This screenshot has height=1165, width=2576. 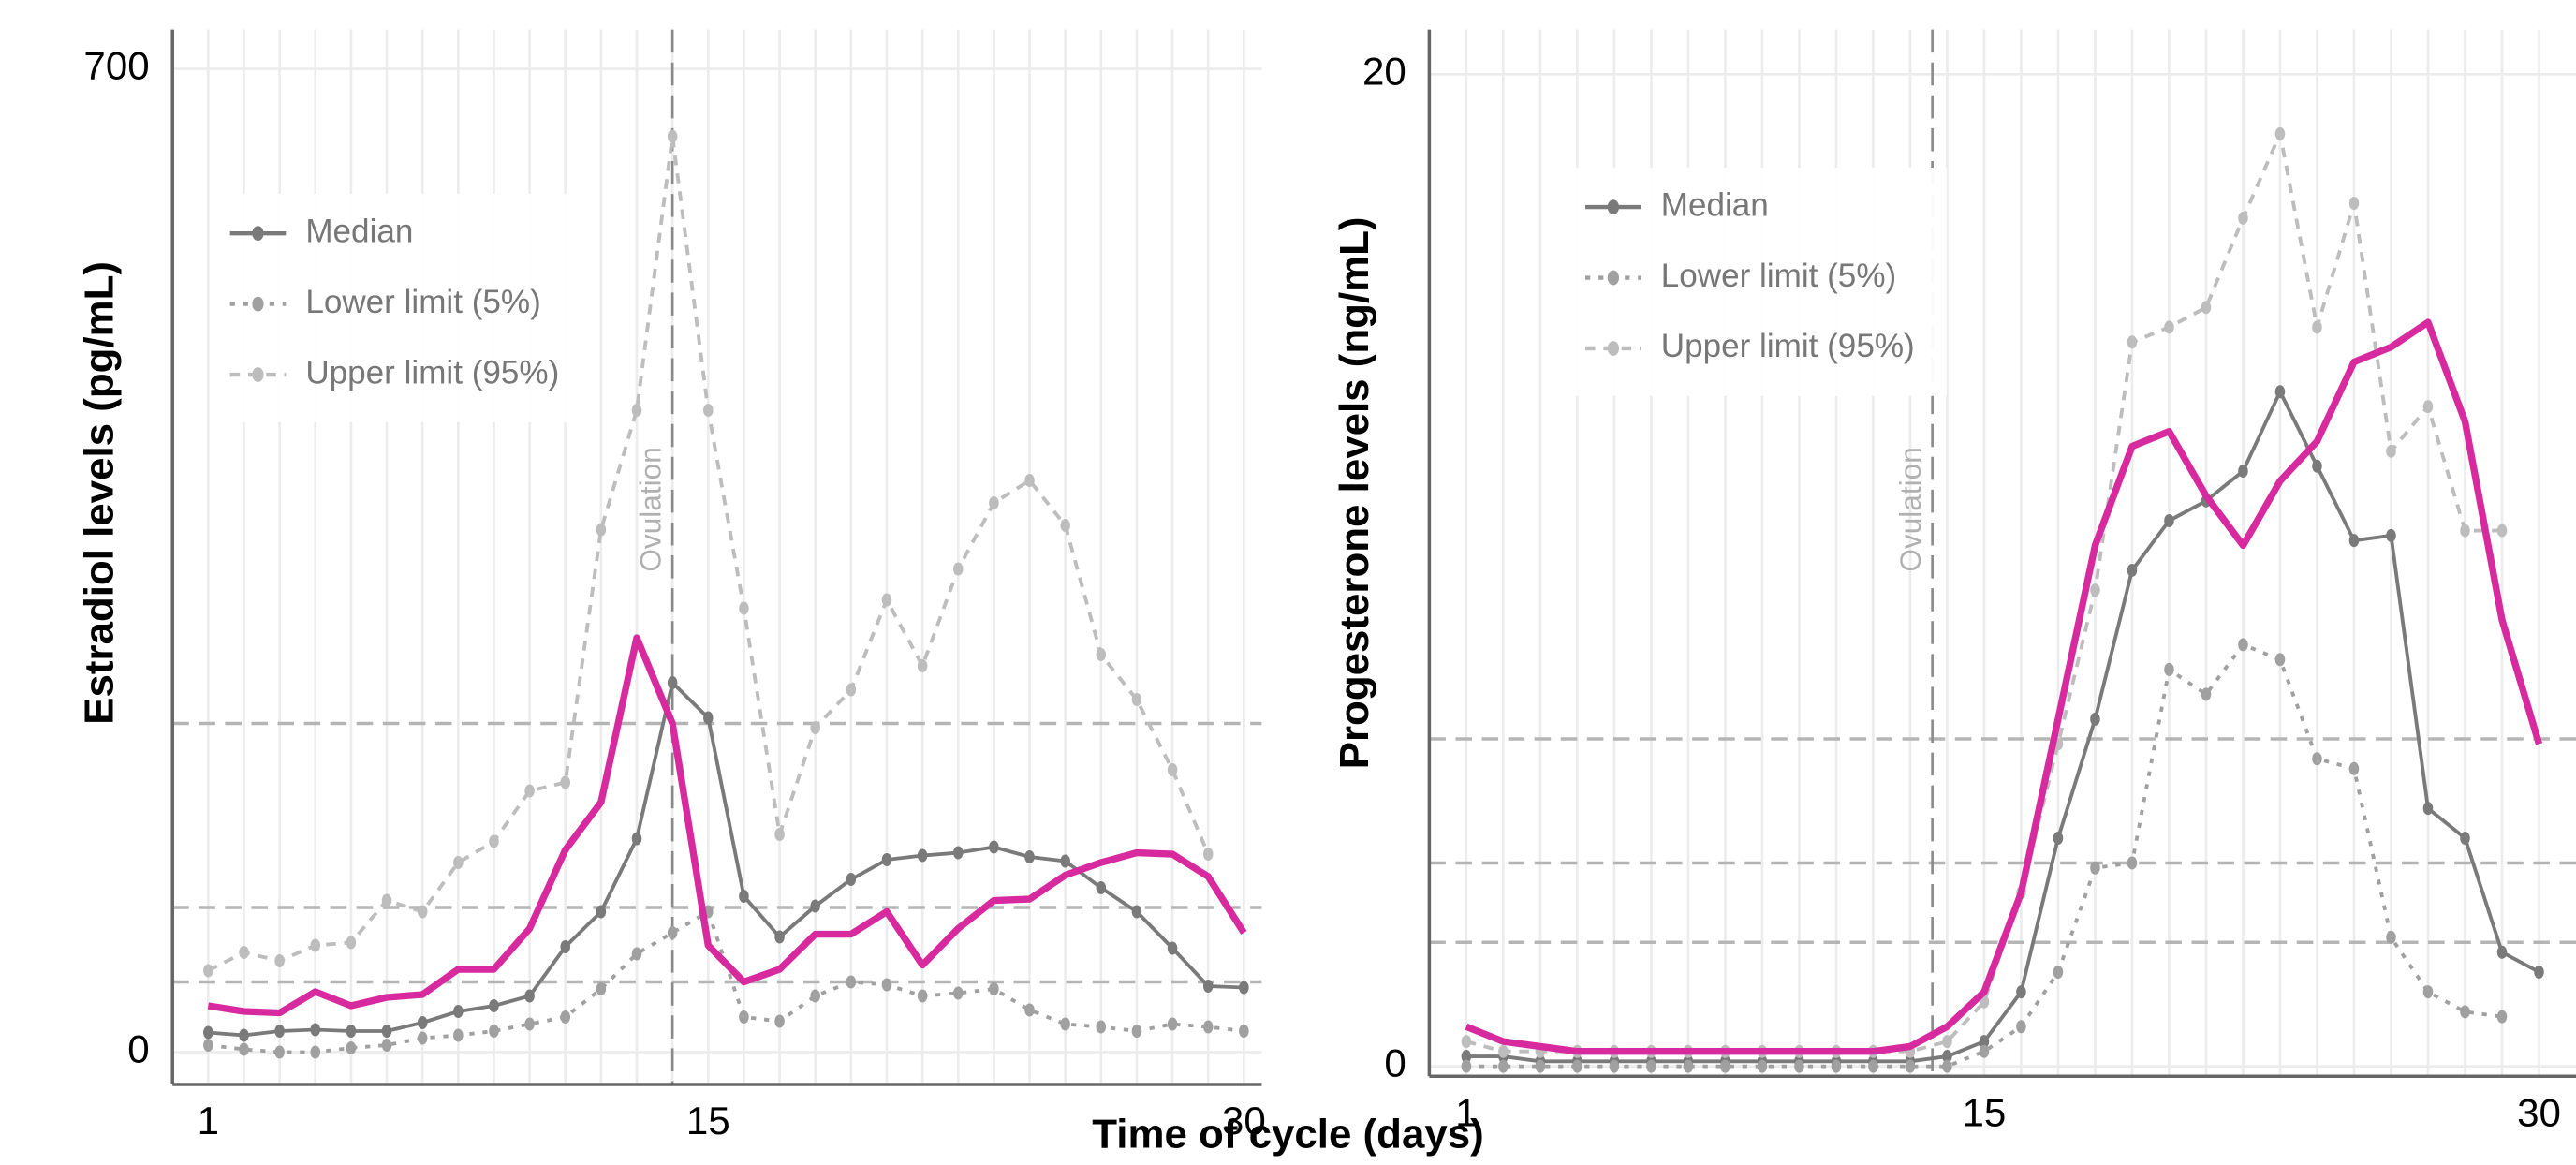 I want to click on x-axis-label: Time of cycle (days), so click(x=1287, y=1135).